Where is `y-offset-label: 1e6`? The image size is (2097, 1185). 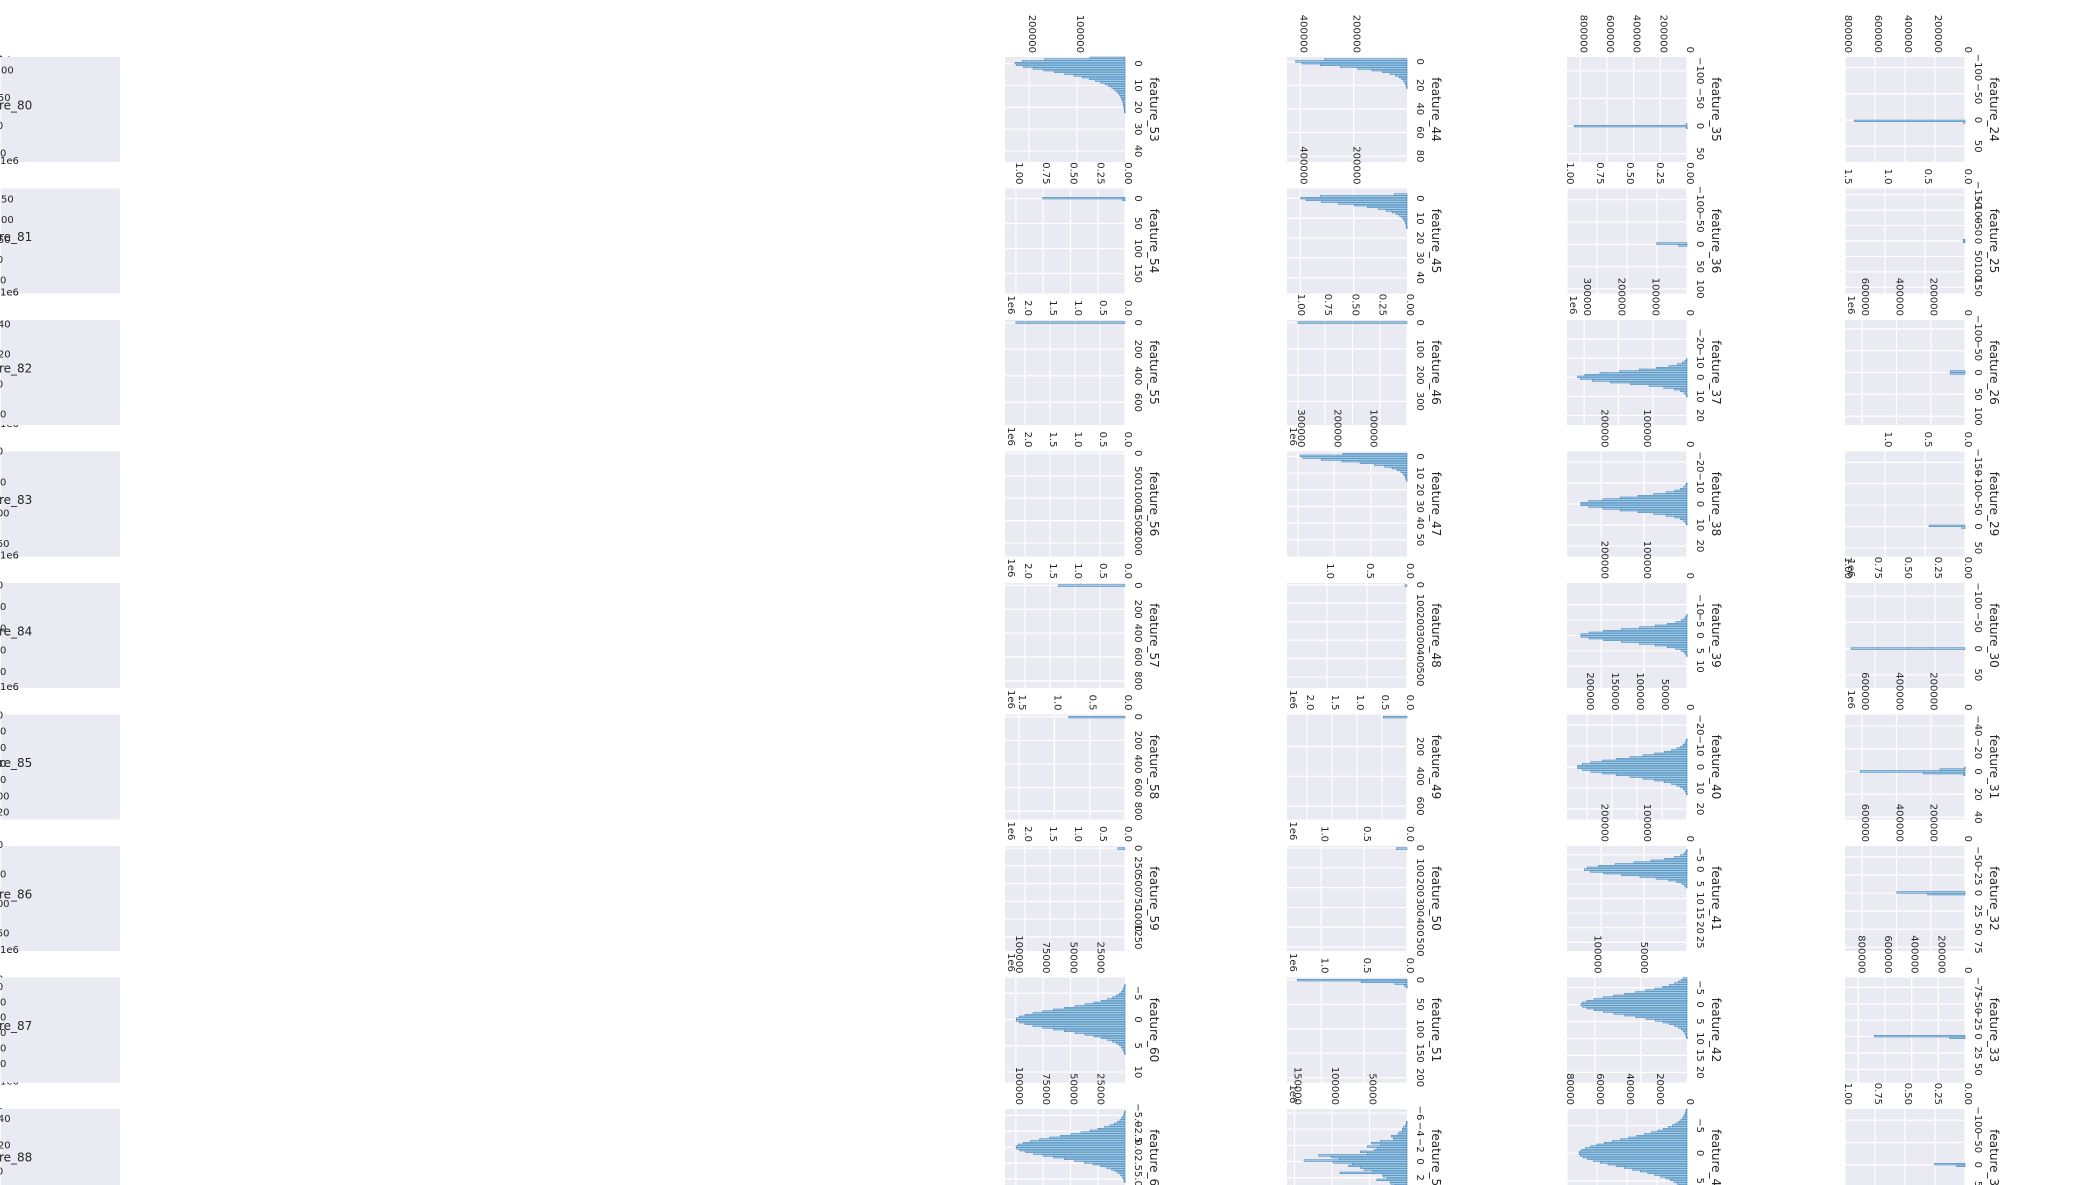 y-offset-label: 1e6 is located at coordinates (1292, 699).